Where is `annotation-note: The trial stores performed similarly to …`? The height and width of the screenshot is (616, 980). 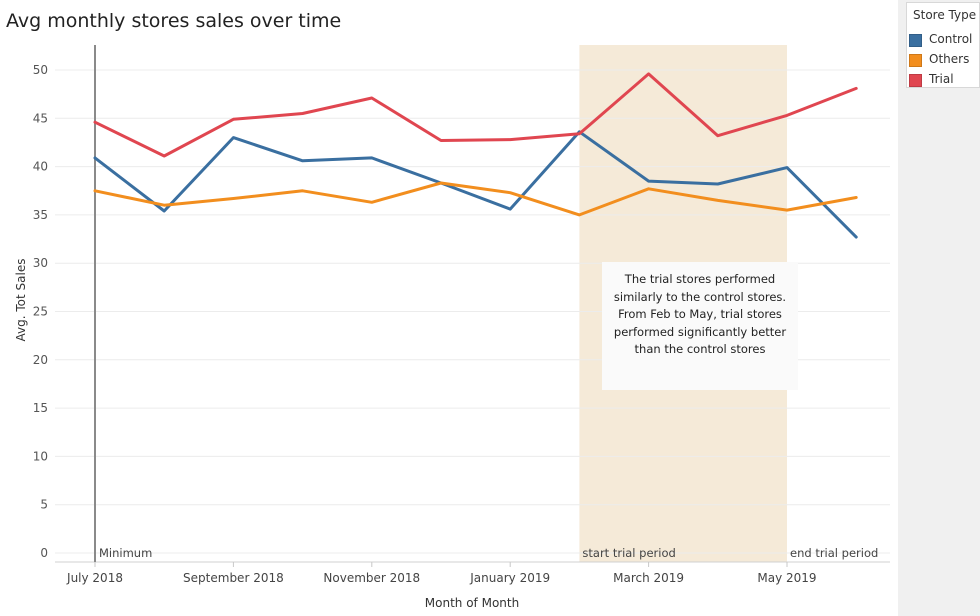
annotation-note: The trial stores performed similarly to … is located at coordinates (700, 326).